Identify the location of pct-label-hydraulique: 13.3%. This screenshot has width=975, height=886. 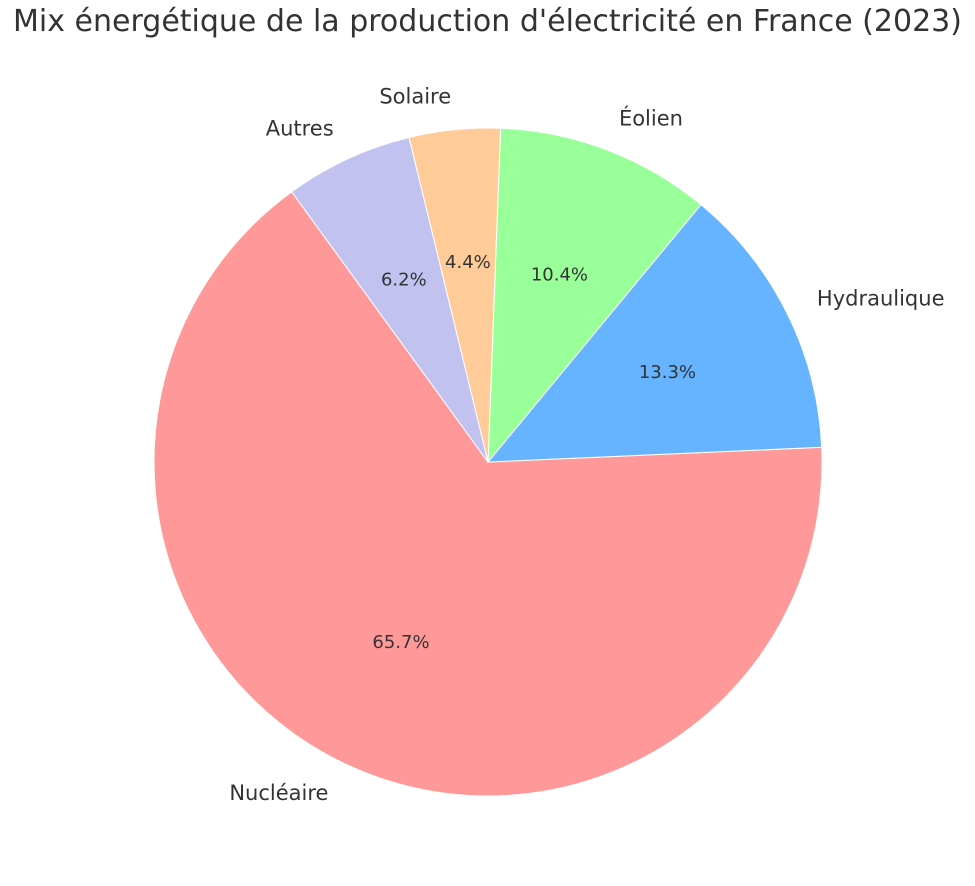
(667, 372).